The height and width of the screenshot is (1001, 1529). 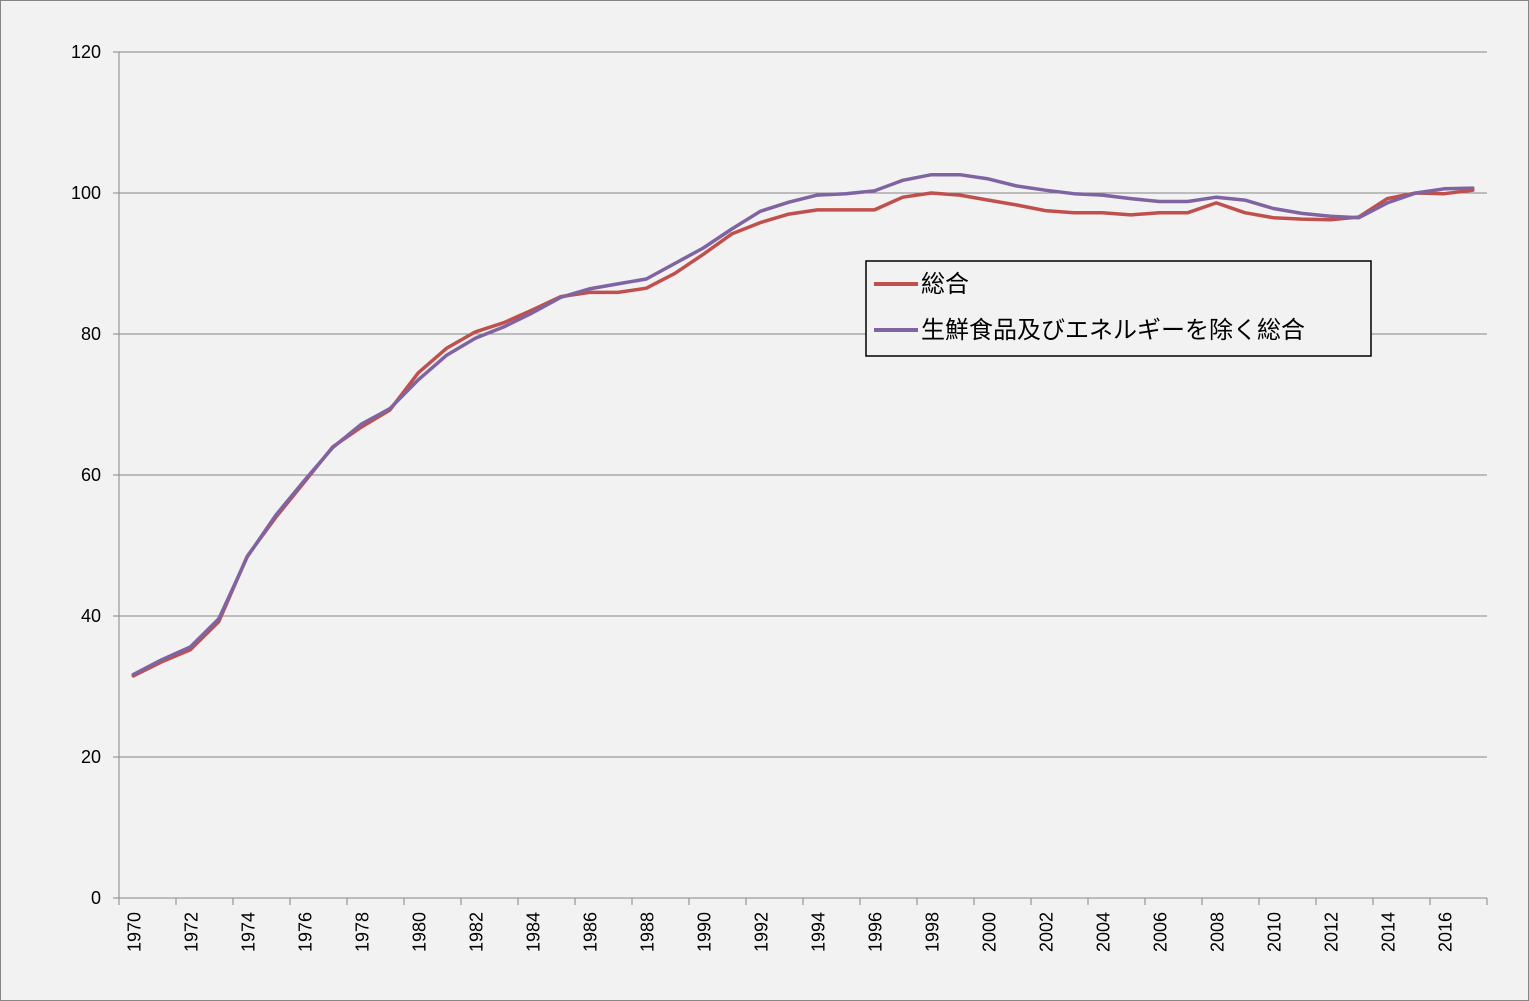 I want to click on y-tick-label: 20, so click(x=91, y=757).